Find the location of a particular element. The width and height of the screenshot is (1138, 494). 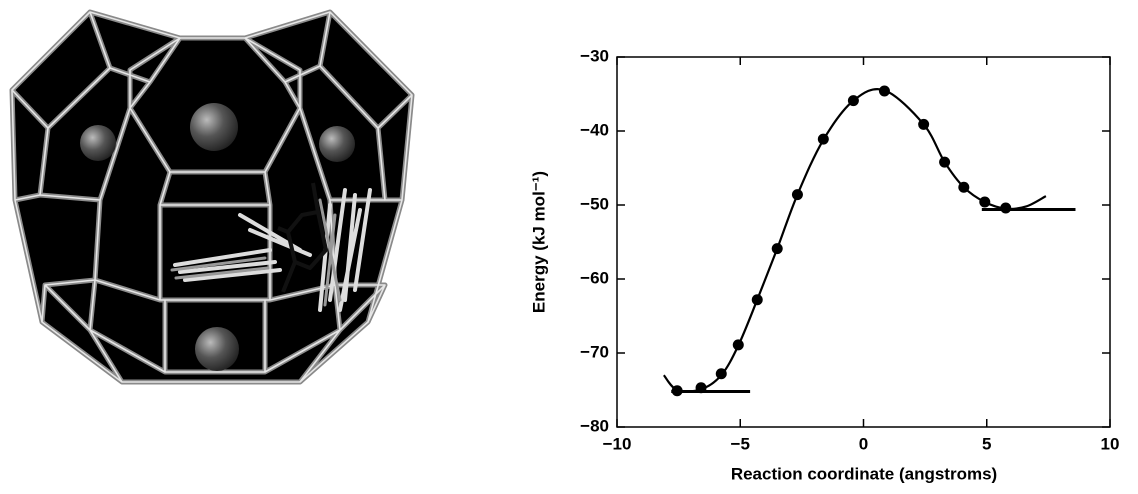

y-tick-label: −40 is located at coordinates (594, 129).